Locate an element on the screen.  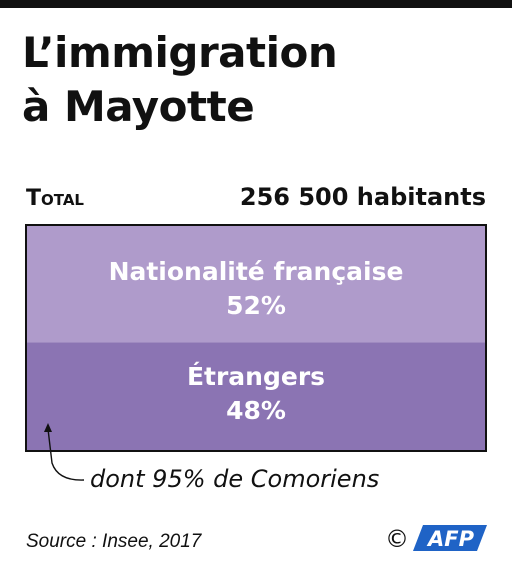
value-label: 48% is located at coordinates (256, 410).